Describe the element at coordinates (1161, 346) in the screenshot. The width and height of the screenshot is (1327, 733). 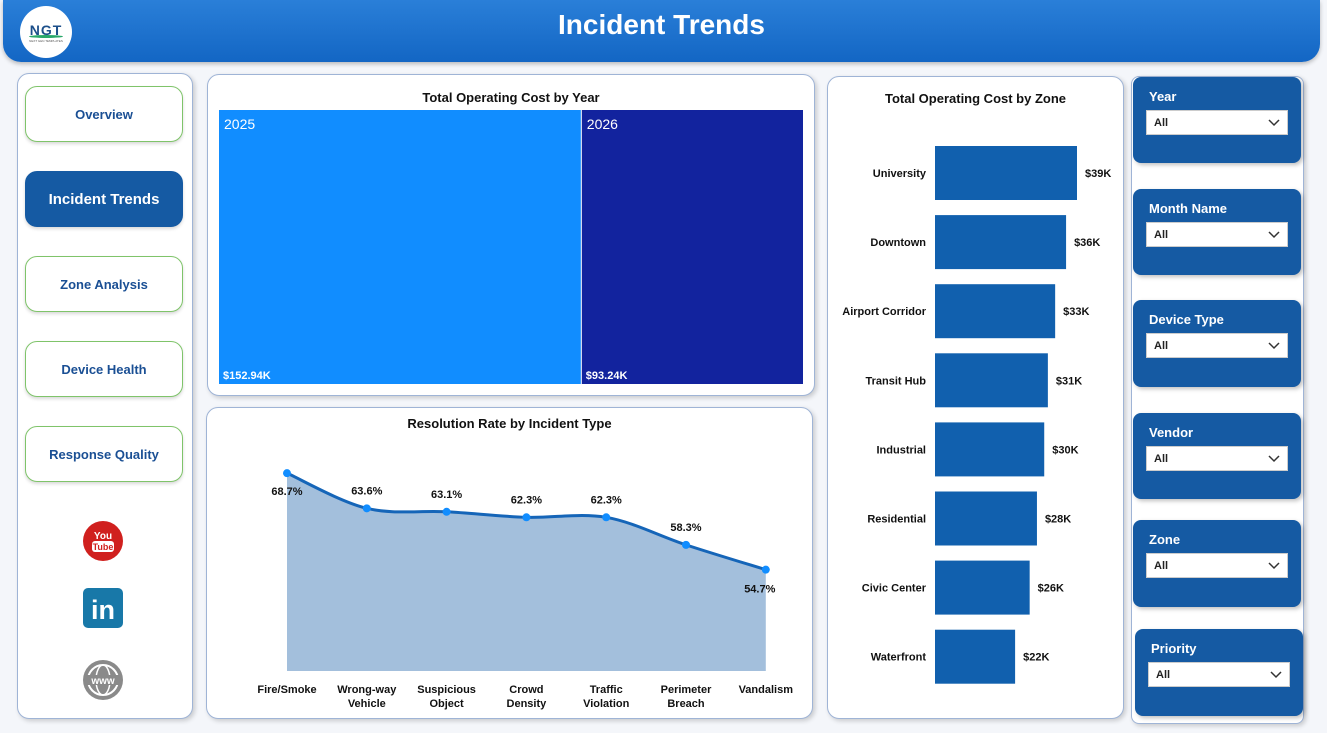
I see `device-type-dropdown-value: All` at that location.